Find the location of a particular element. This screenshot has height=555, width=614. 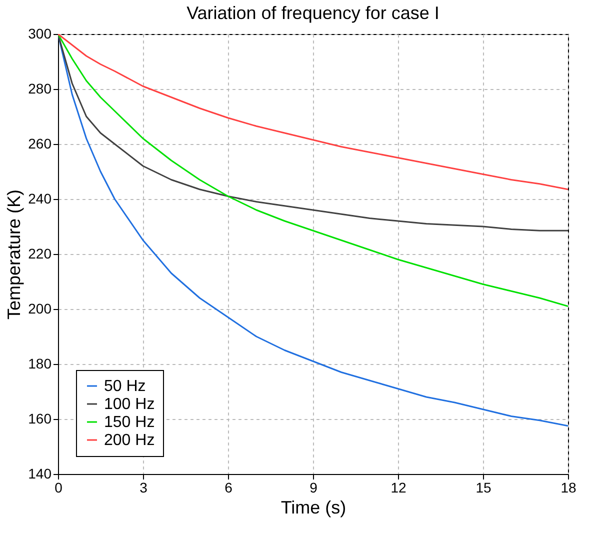

x-tick-label: 9 is located at coordinates (314, 488).